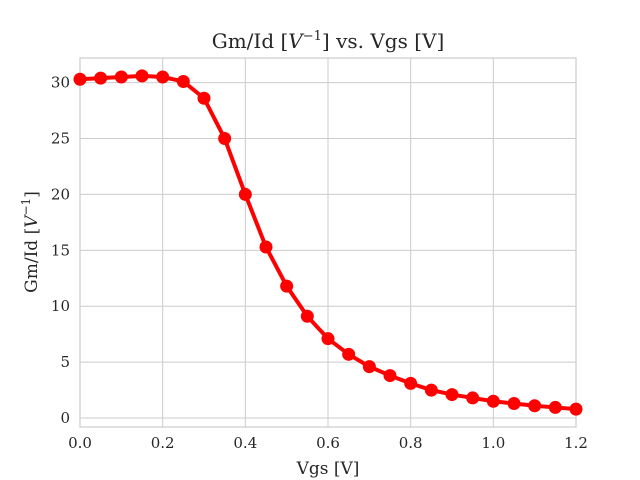  Describe the element at coordinates (163, 443) in the screenshot. I see `x-tick-label: 0.2` at that location.